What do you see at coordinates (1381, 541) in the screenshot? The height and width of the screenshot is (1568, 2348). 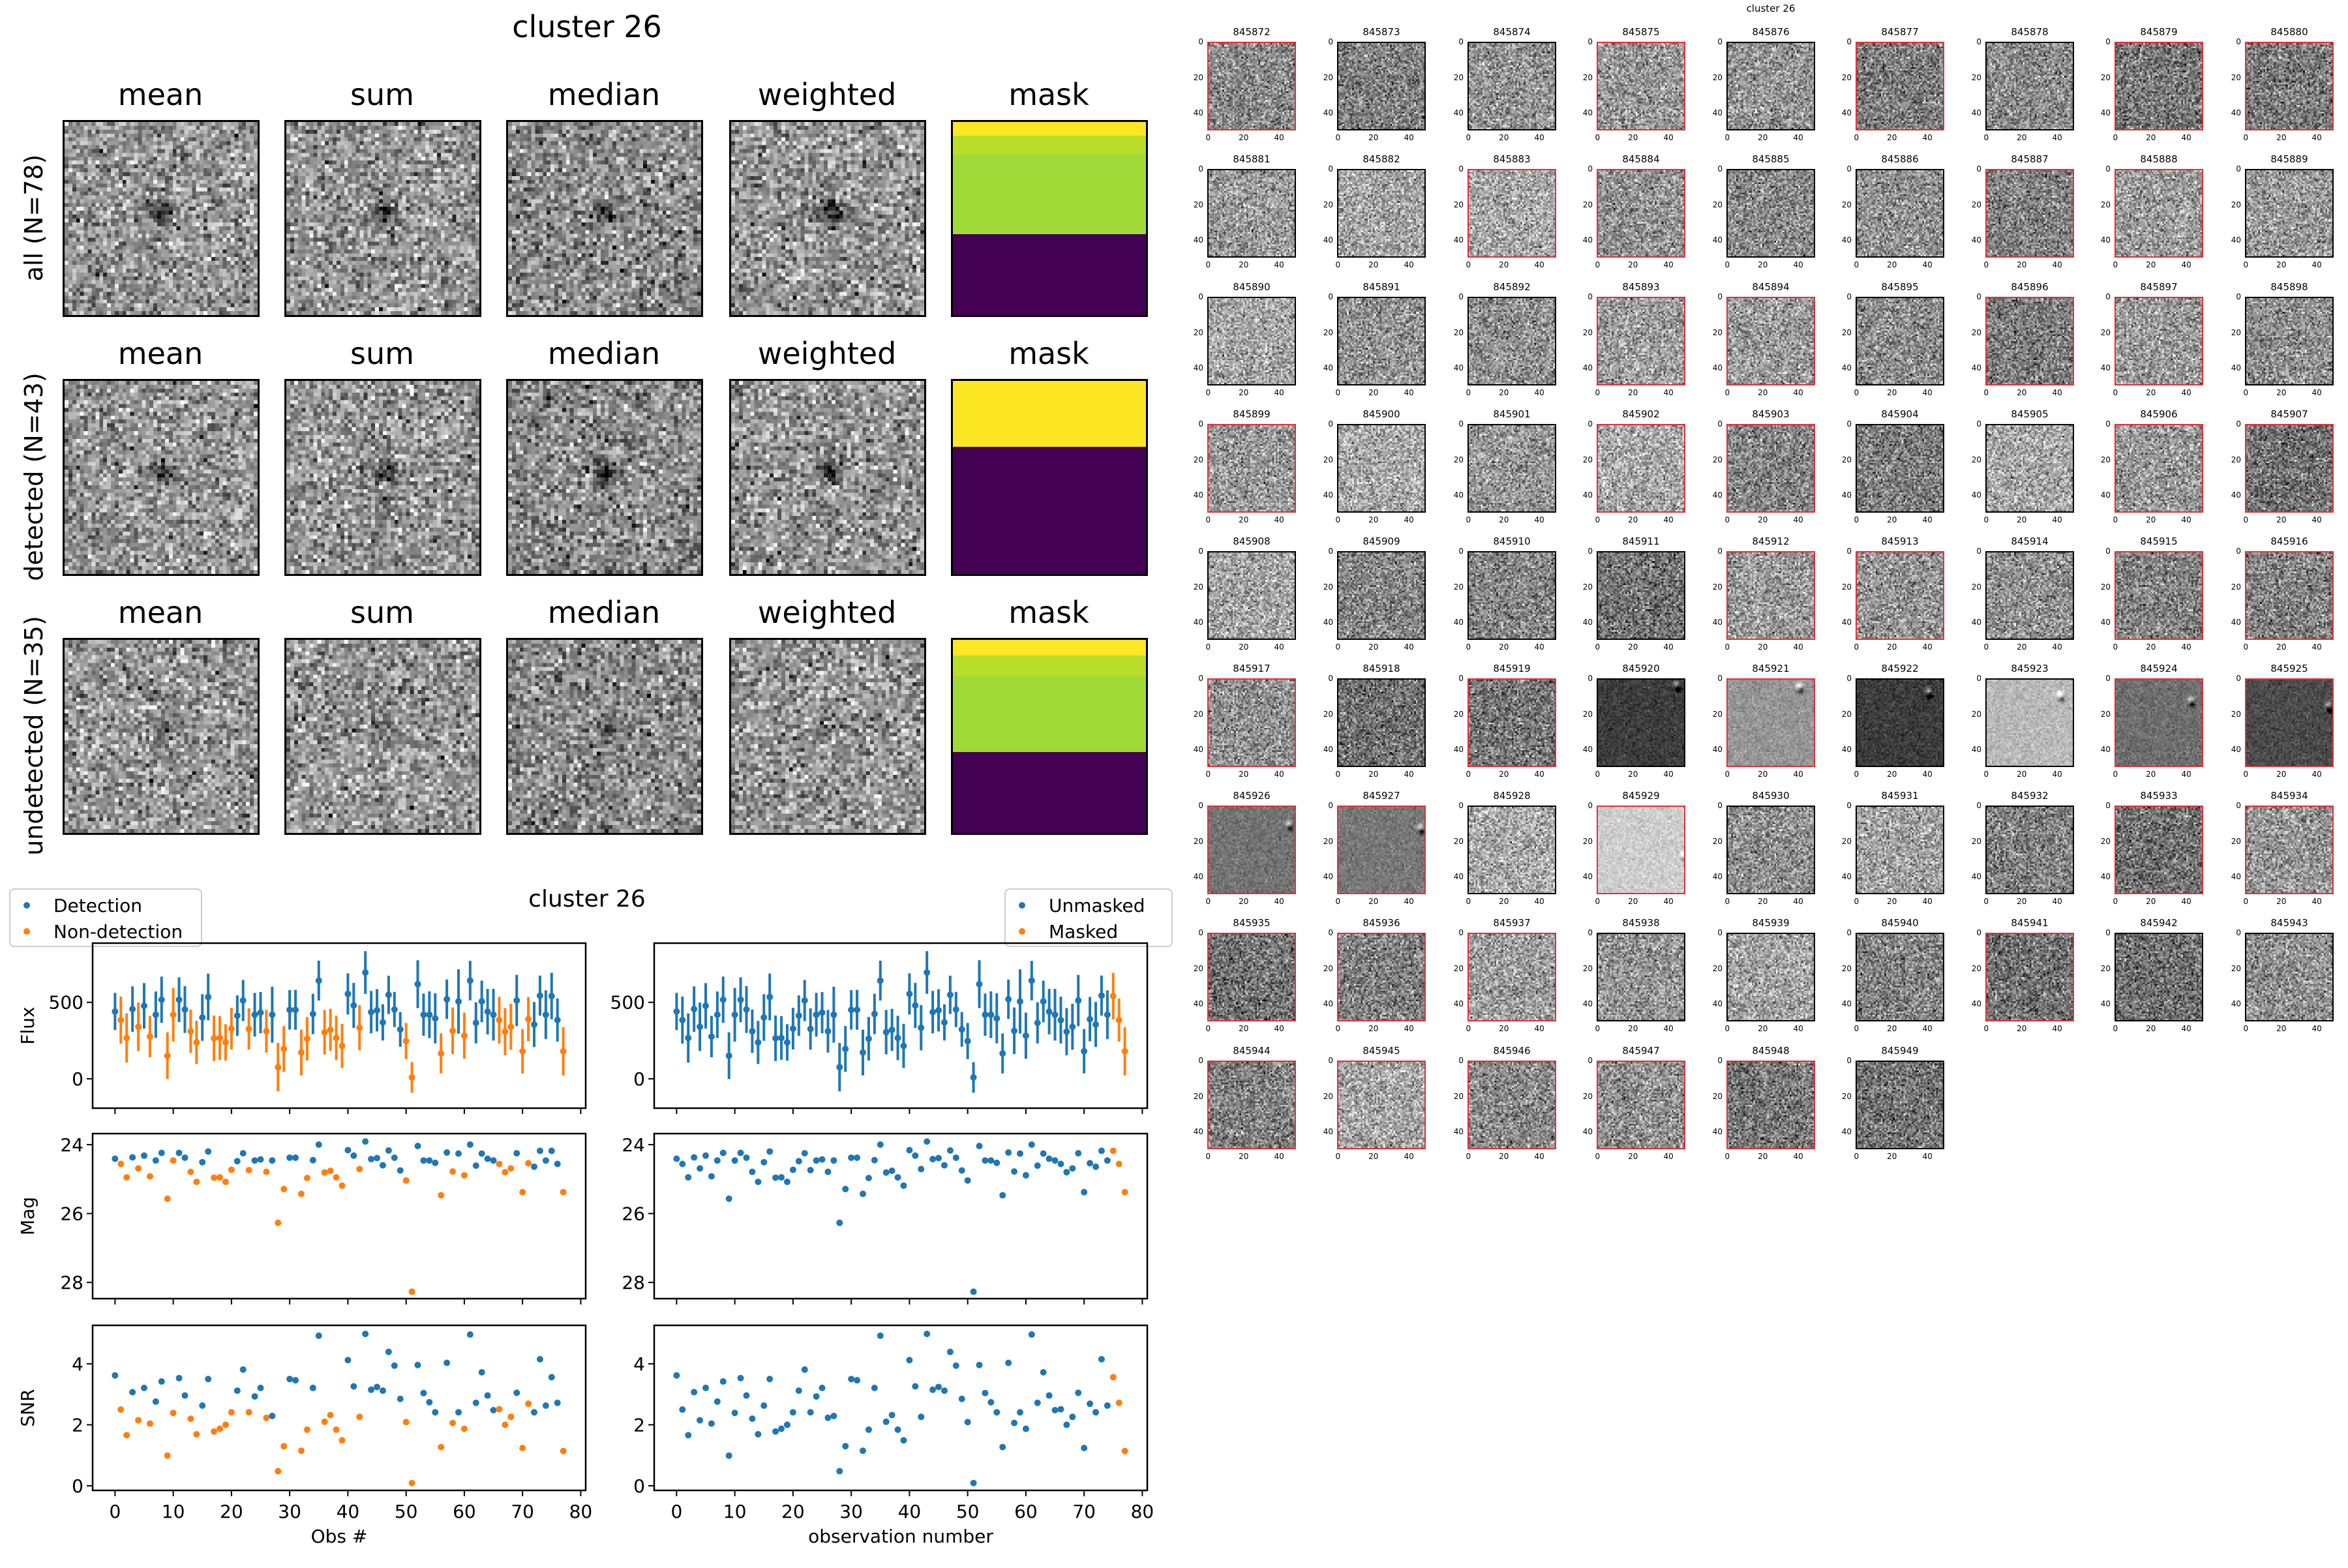 I see `stamp-title: 845909` at bounding box center [1381, 541].